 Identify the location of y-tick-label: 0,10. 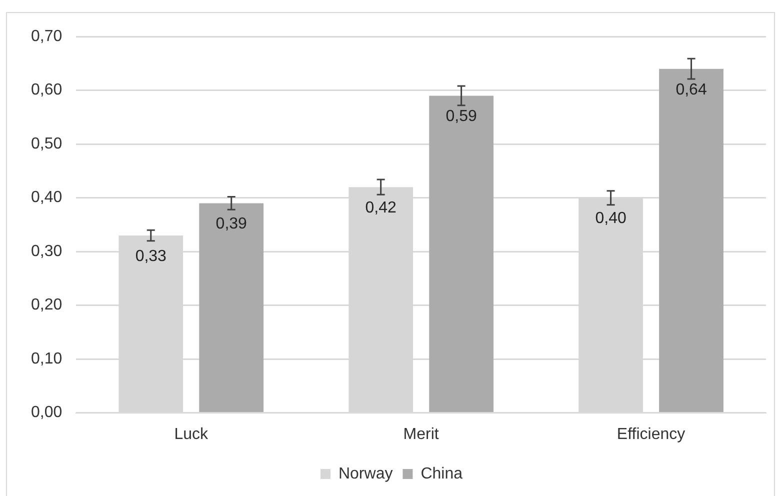
(46, 359).